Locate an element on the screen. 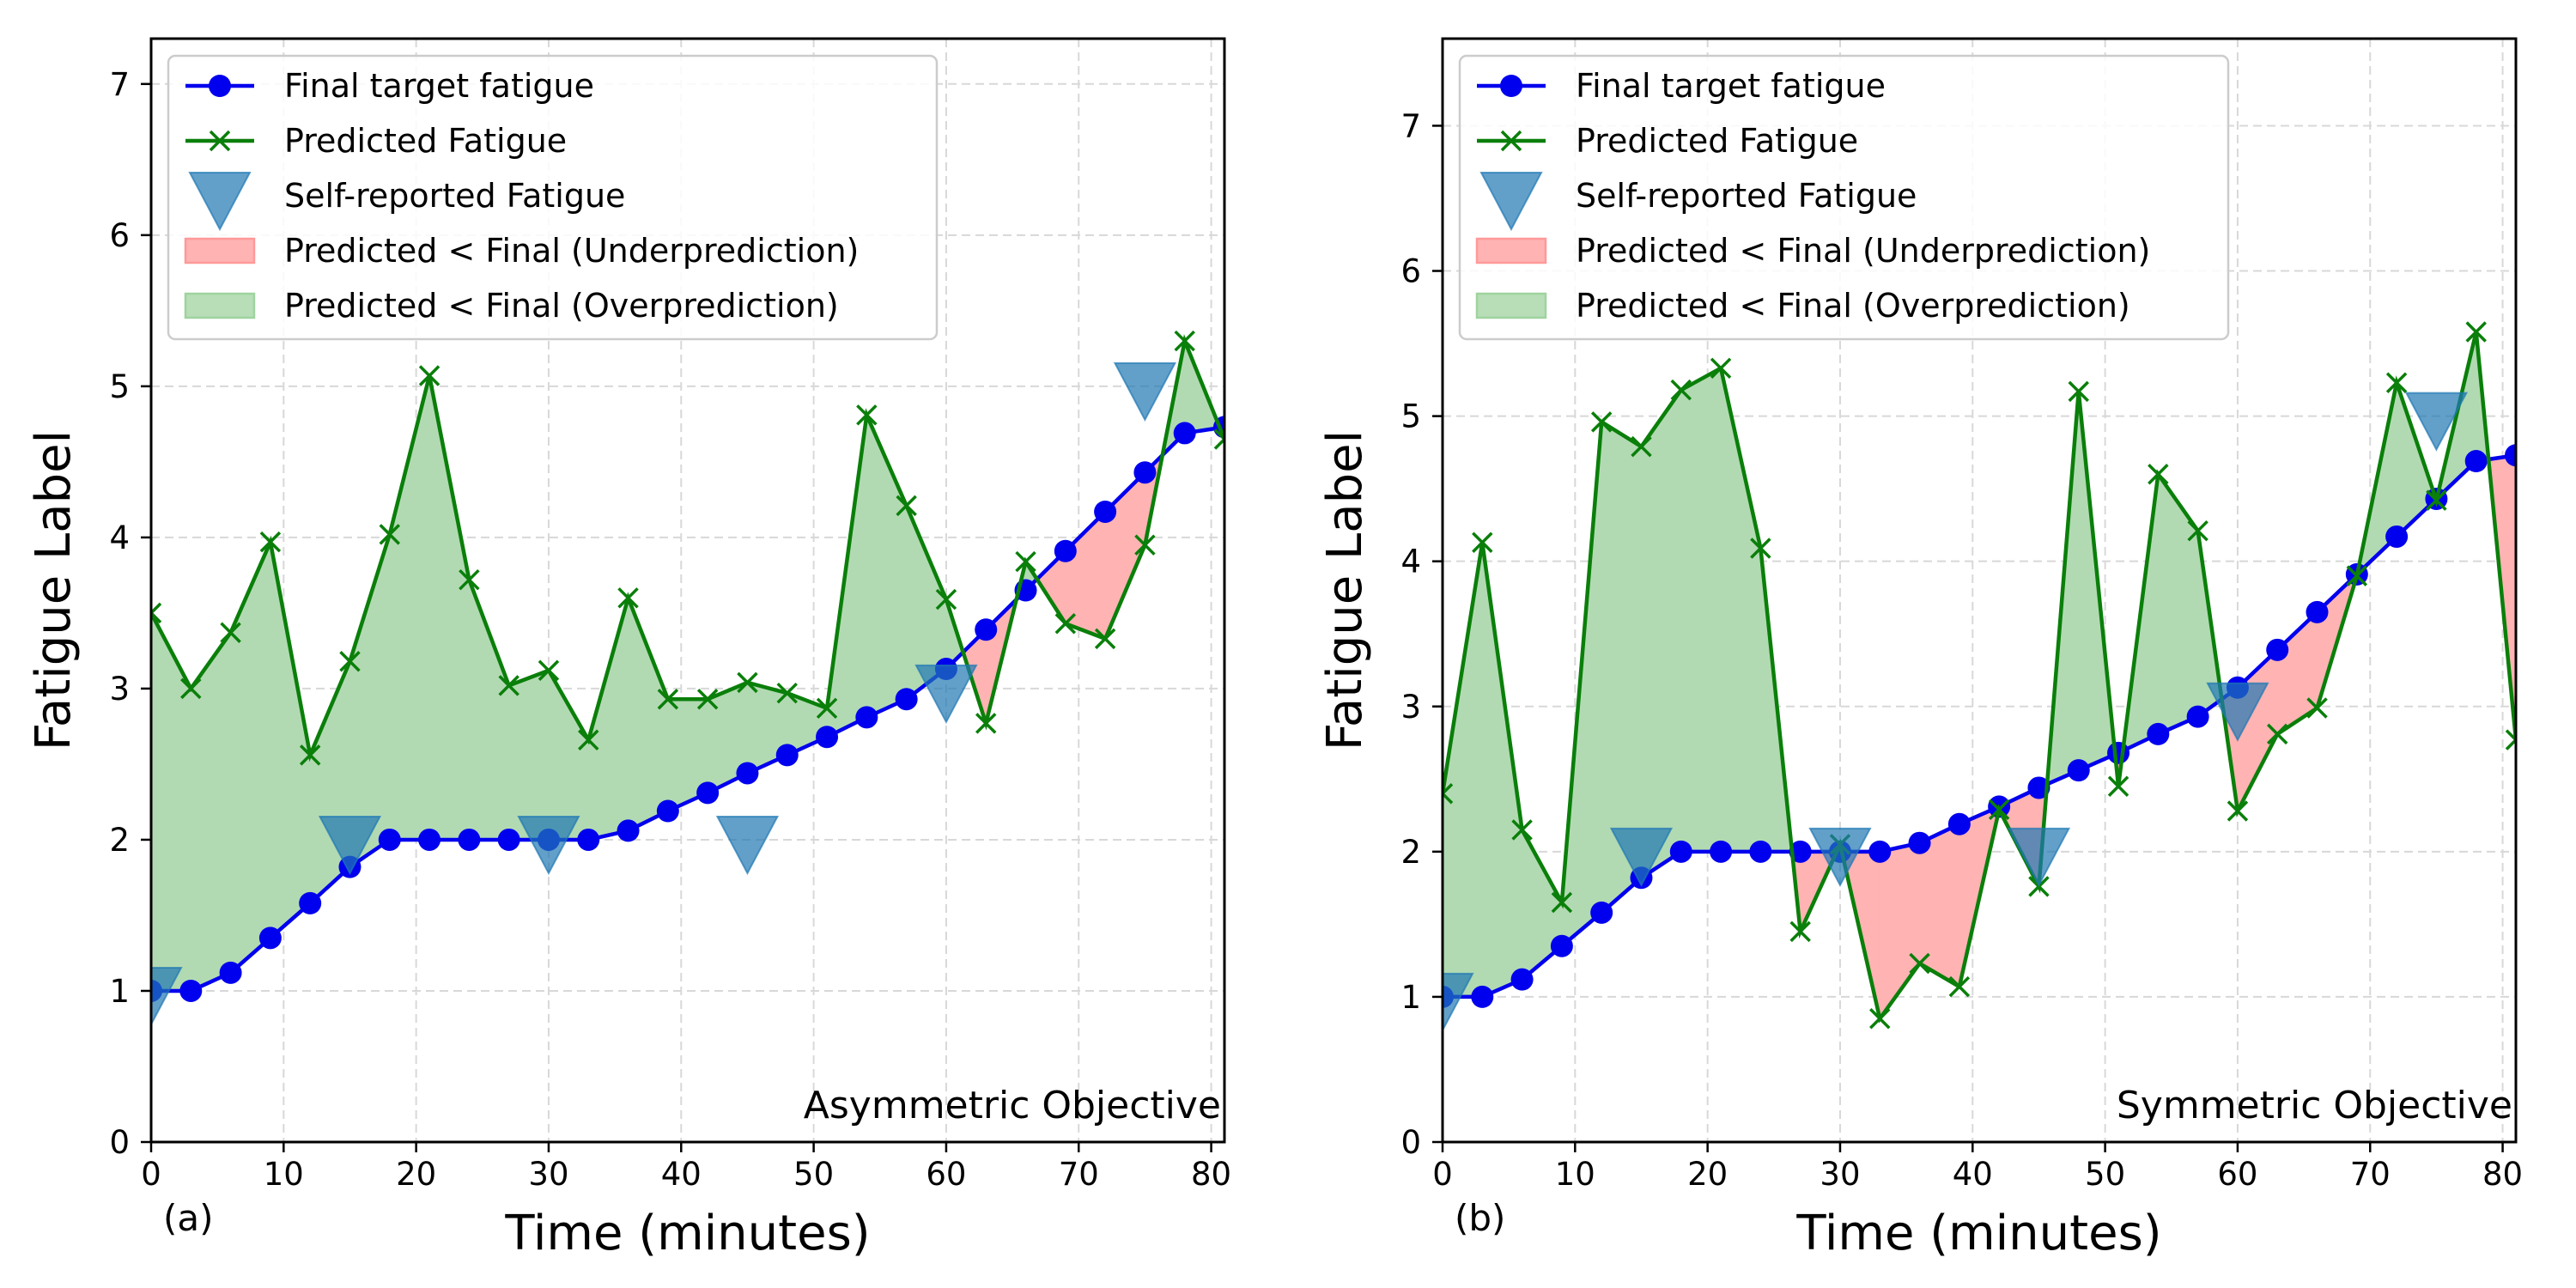 The width and height of the screenshot is (2576, 1288). x-tick-label: 10 is located at coordinates (1575, 1174).